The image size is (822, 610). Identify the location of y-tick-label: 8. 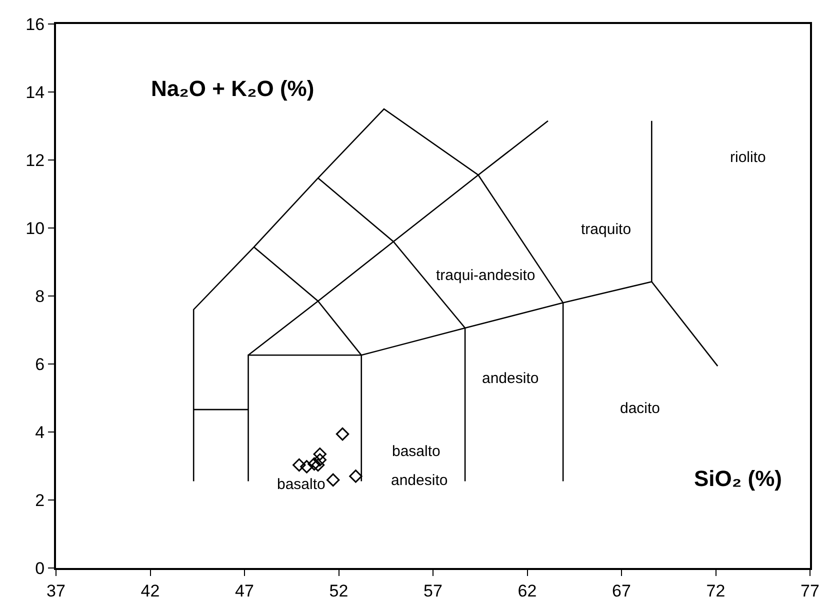
(40, 296).